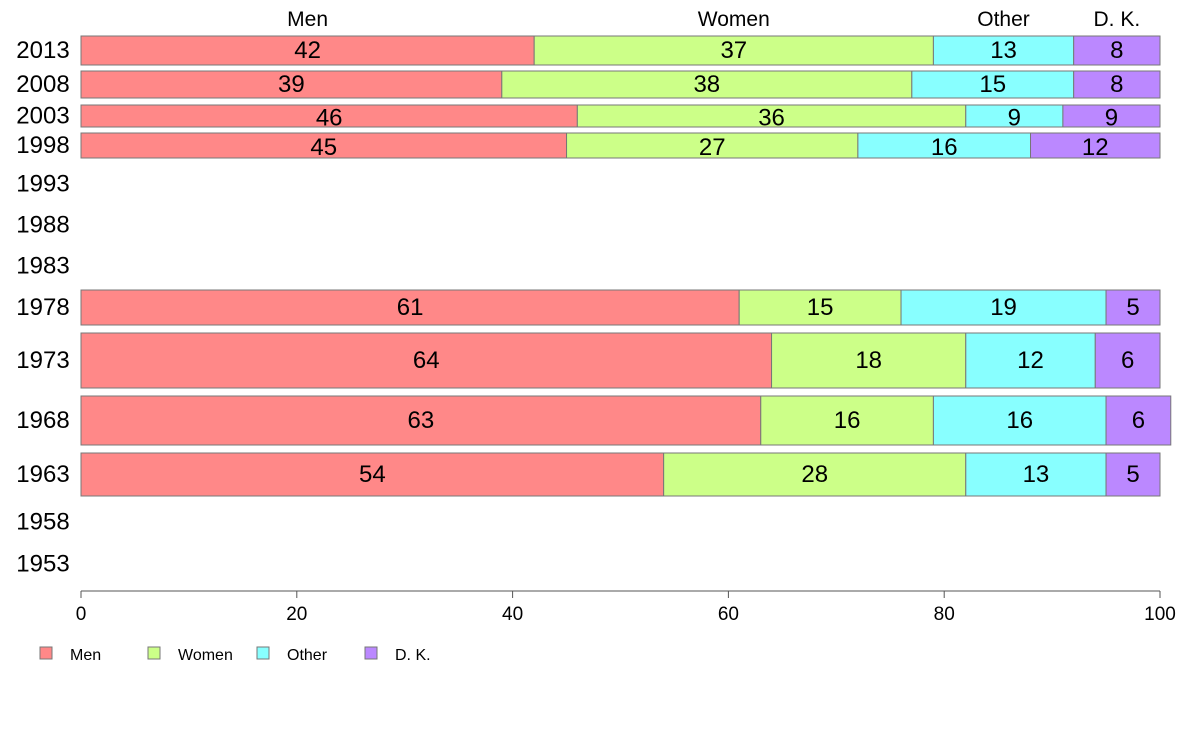 The width and height of the screenshot is (1188, 741). I want to click on legend: Men Women Other D. K., so click(235, 655).